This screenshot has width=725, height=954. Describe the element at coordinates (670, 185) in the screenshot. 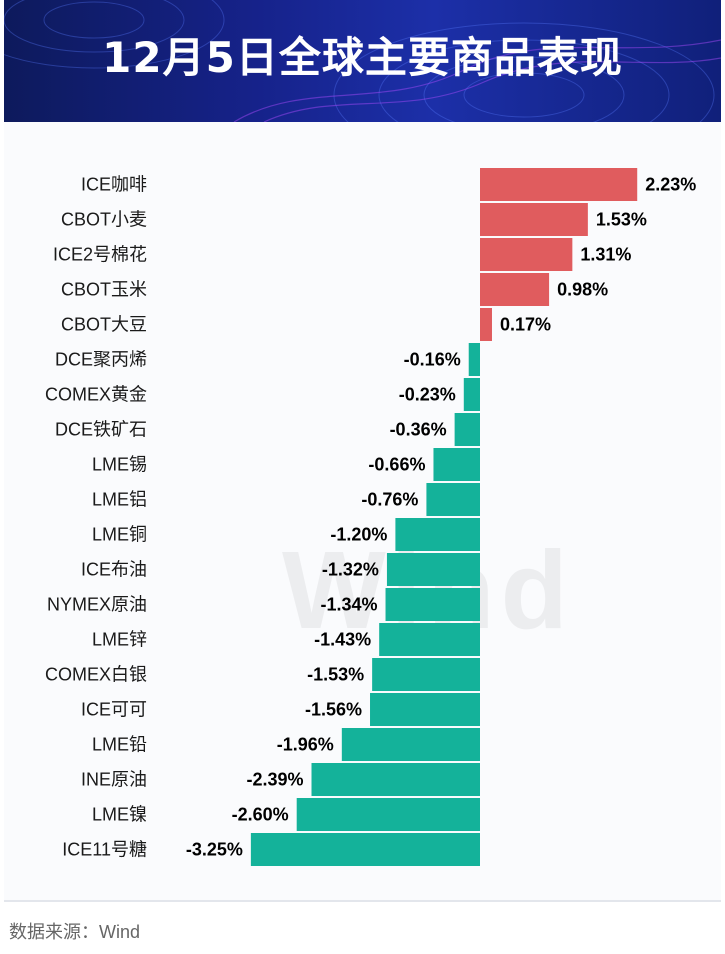

I see `value-label: 2.23%` at that location.